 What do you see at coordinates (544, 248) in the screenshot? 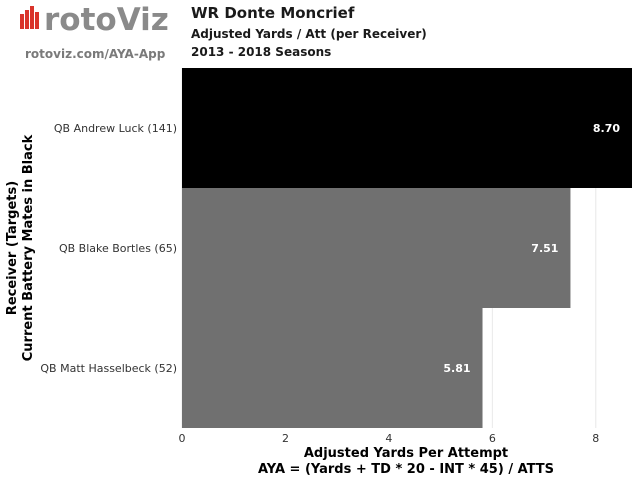
I see `bar-value-label: 7.51` at bounding box center [544, 248].